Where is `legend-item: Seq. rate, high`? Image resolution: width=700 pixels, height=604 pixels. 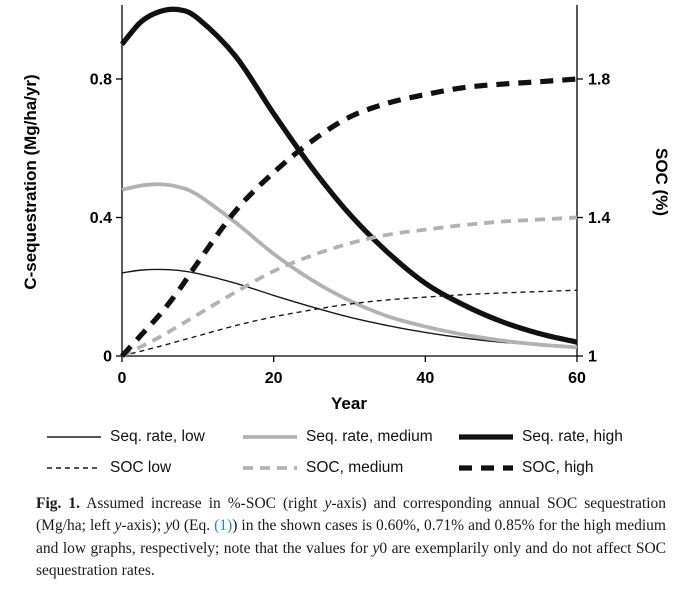 legend-item: Seq. rate, high is located at coordinates (568, 437).